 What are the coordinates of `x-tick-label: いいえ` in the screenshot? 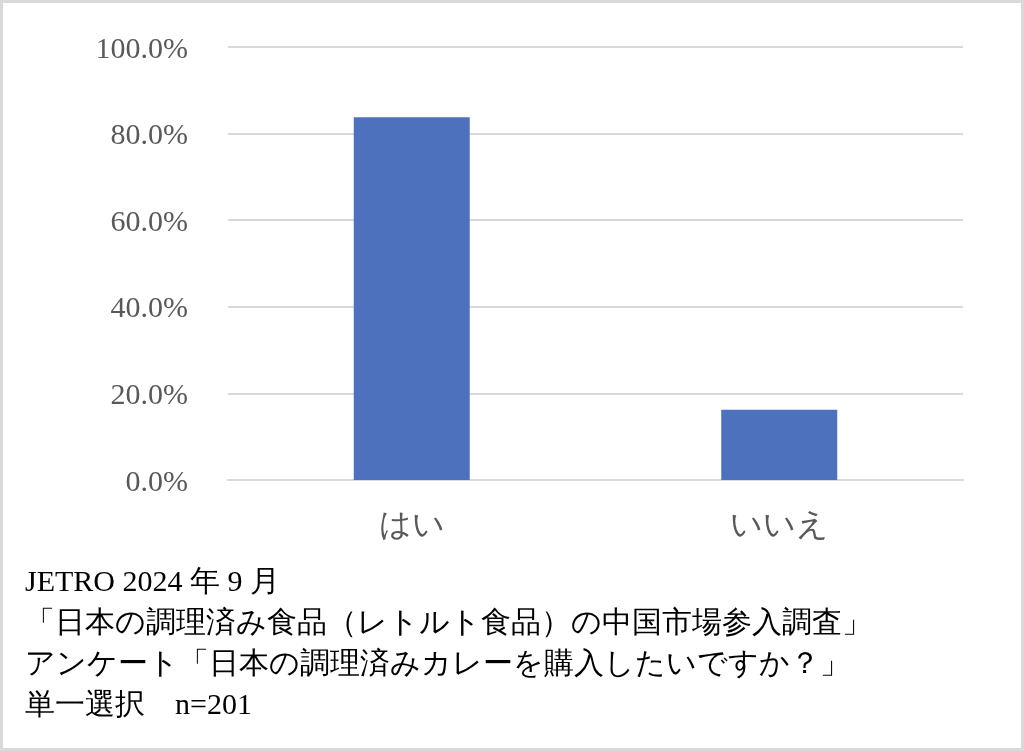 It's located at (779, 524).